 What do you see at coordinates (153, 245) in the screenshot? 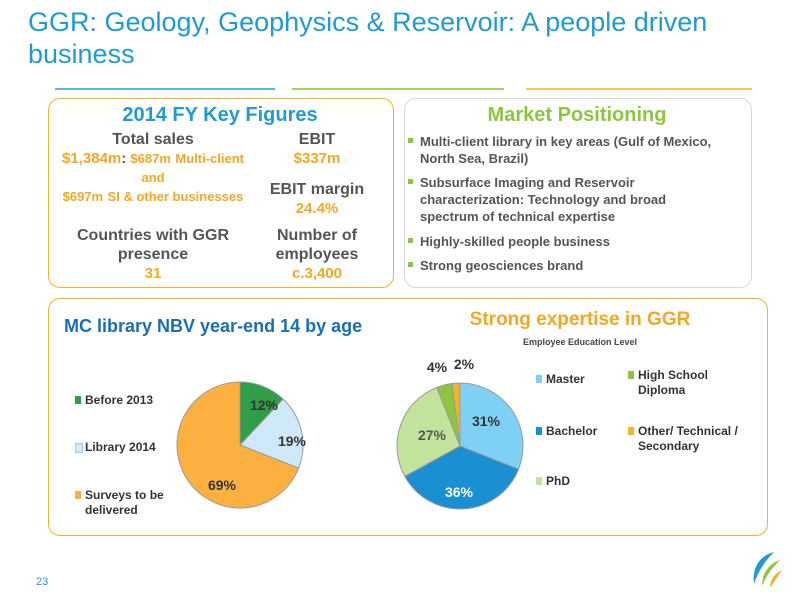
I see `countries-label: Countries with GGR presence` at bounding box center [153, 245].